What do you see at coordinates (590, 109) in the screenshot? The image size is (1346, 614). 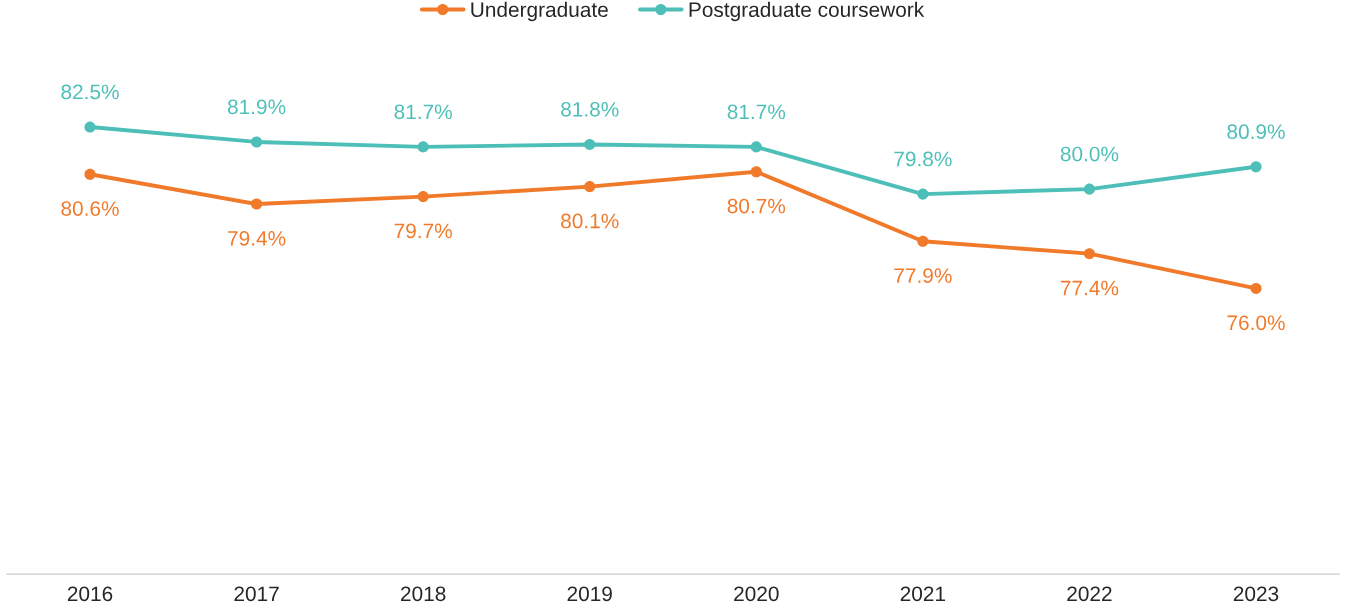 I see `data-label: 81.8%` at bounding box center [590, 109].